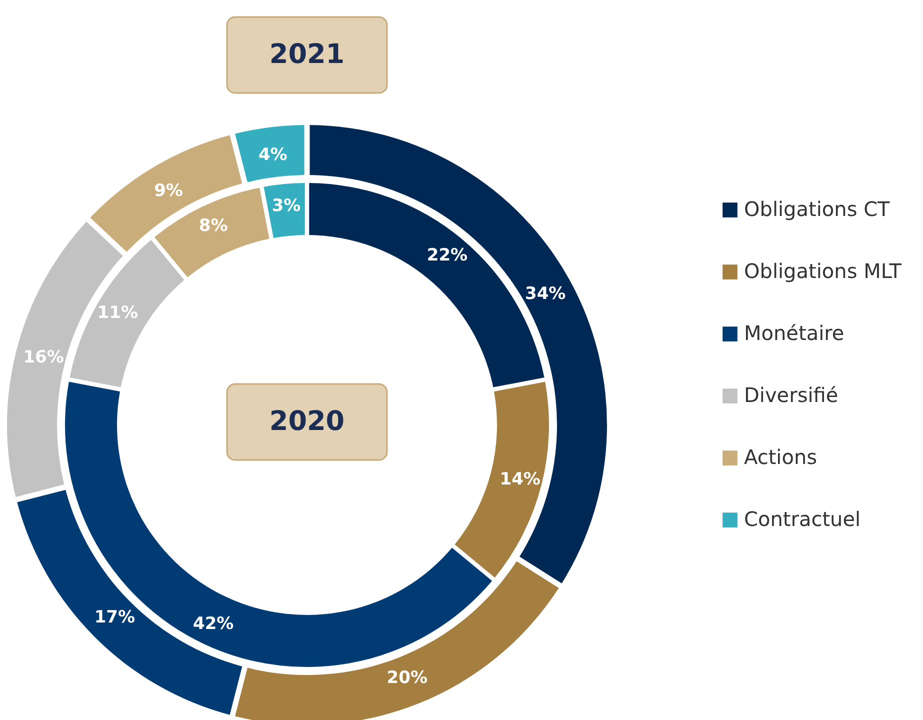 This screenshot has height=720, width=923. Describe the element at coordinates (447, 255) in the screenshot. I see `data-label: 22%` at that location.